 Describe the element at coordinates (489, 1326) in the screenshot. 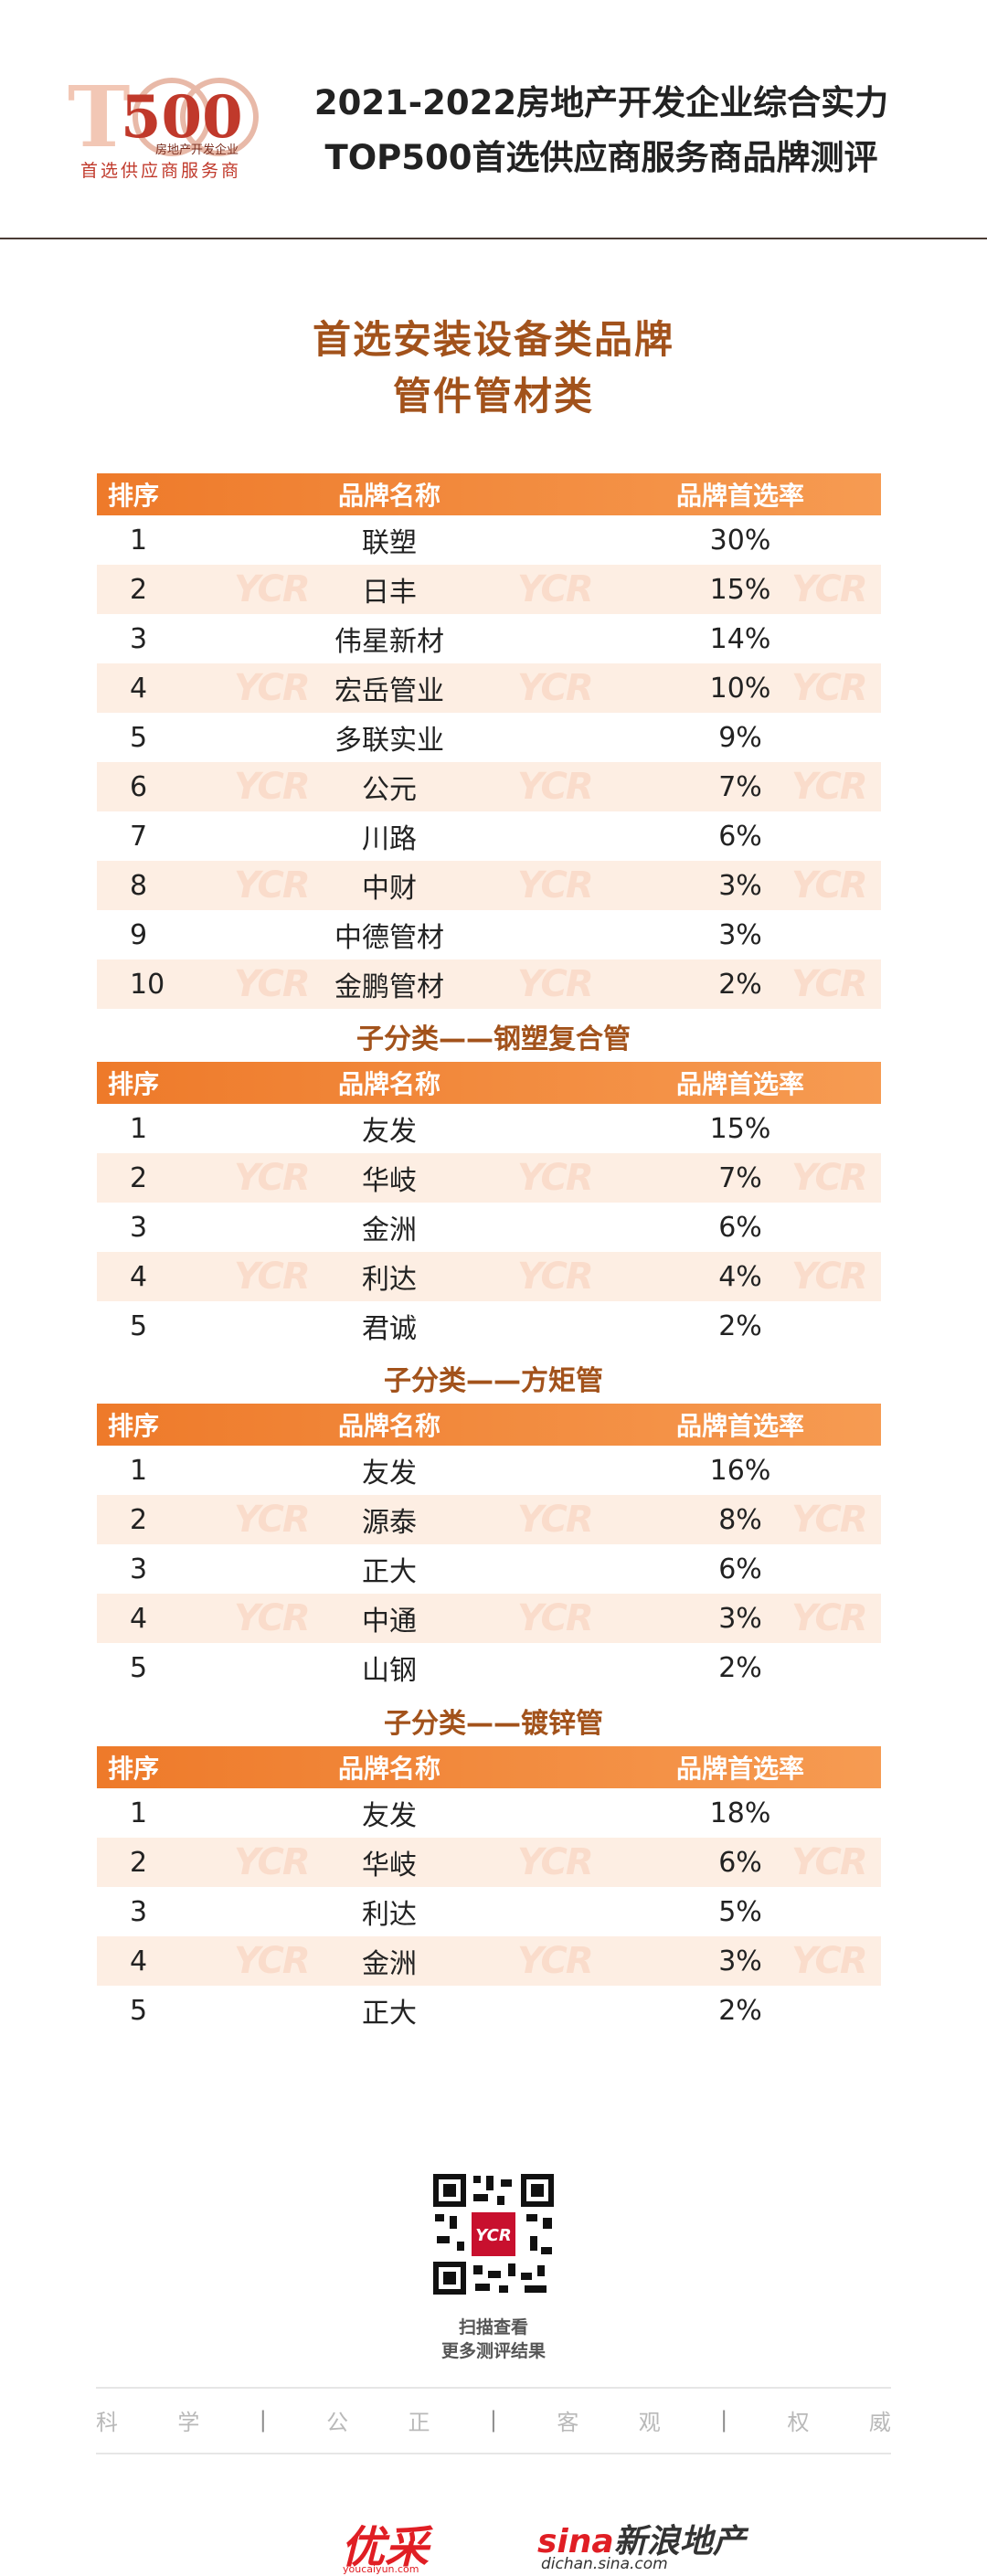

I see `table-row: 5 君诚 2%` at that location.